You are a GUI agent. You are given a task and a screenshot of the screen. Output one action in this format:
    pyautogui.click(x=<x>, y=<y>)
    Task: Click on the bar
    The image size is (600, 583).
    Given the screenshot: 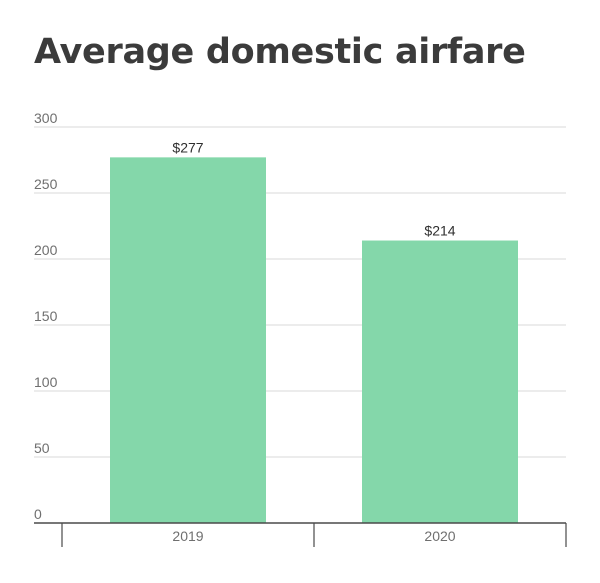 What is the action you would take?
    pyautogui.click(x=440, y=381)
    